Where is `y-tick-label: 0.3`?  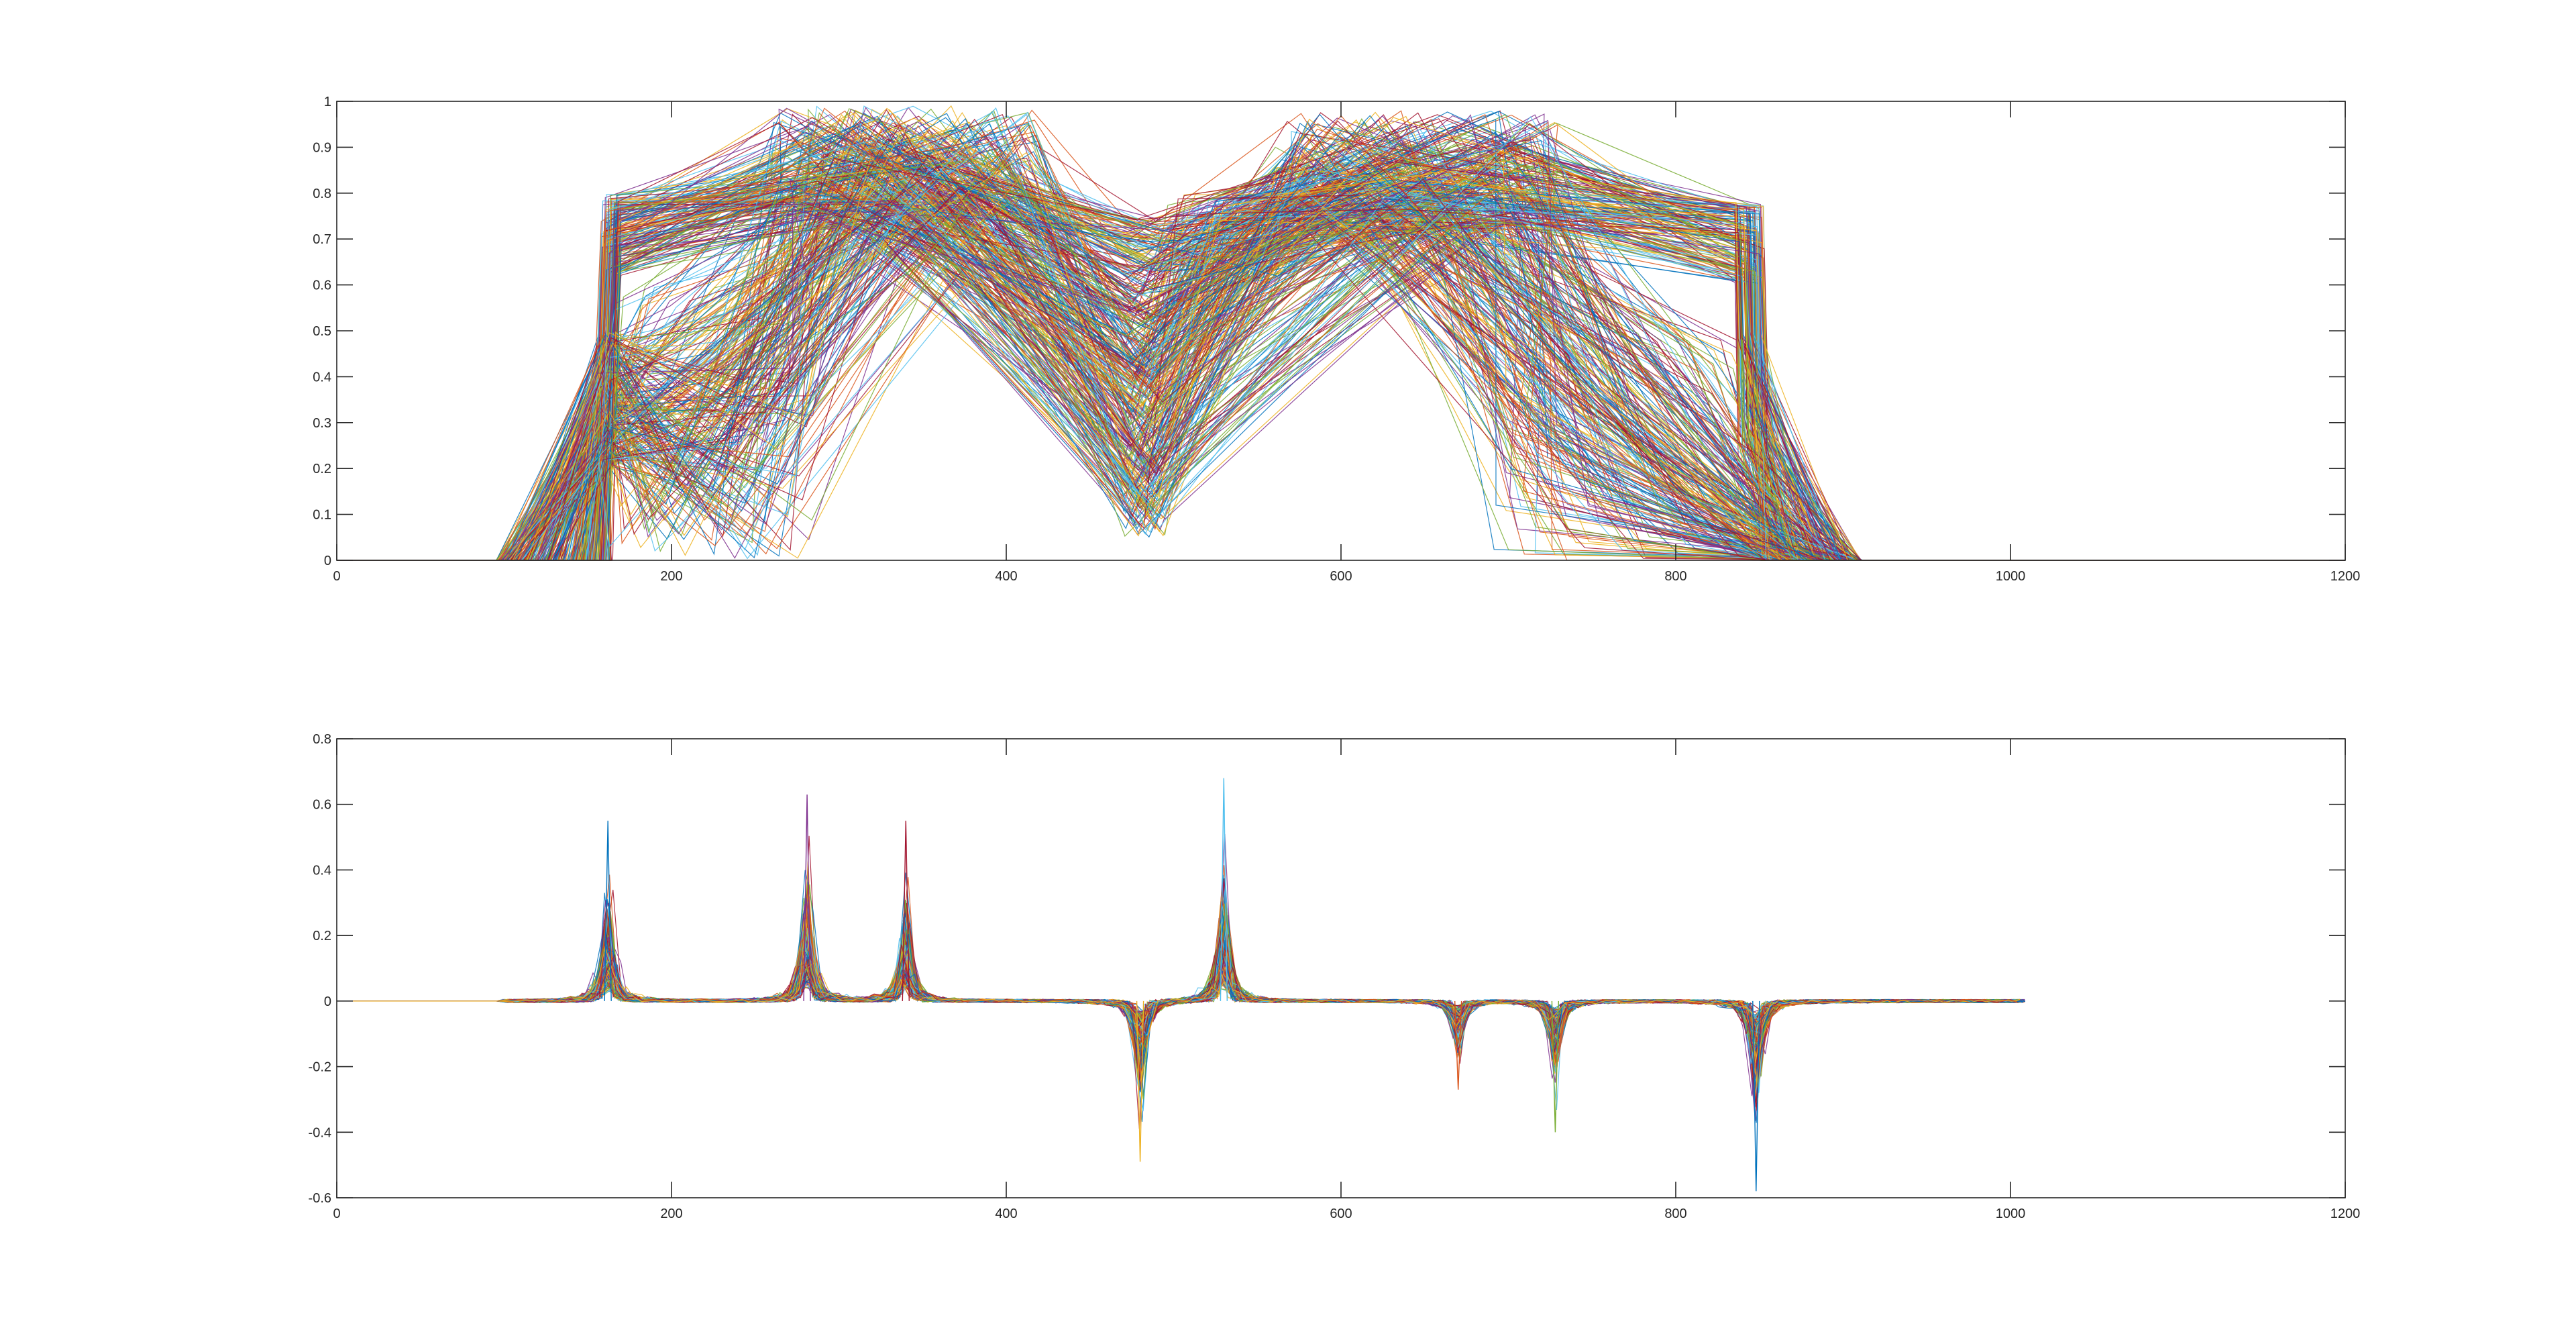
y-tick-label: 0.3 is located at coordinates (322, 423).